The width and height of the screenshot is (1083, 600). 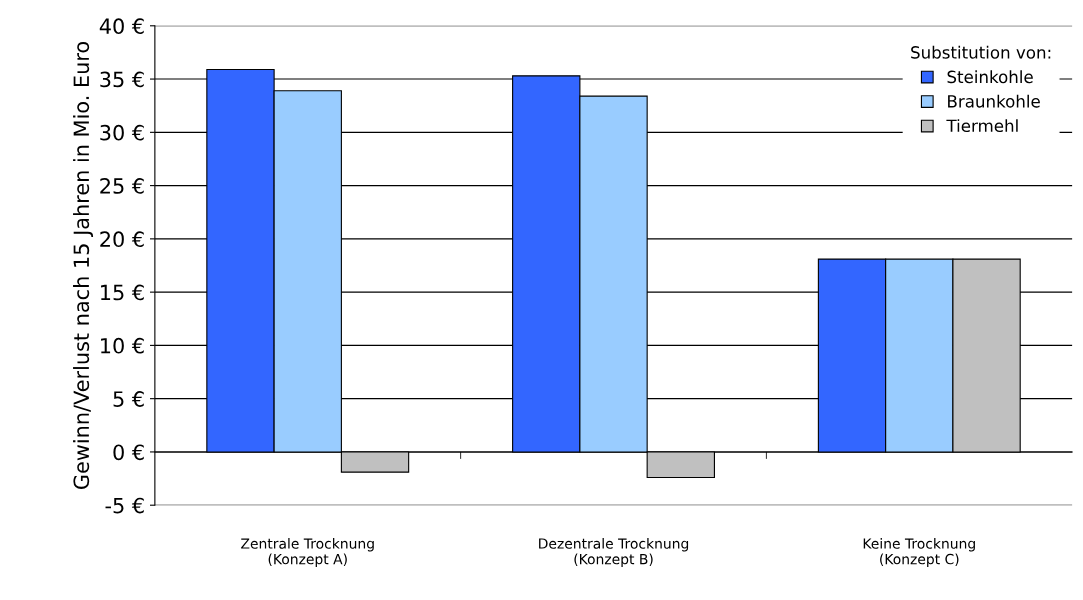 What do you see at coordinates (122, 132) in the screenshot?
I see `y-tick-label: 30 €` at bounding box center [122, 132].